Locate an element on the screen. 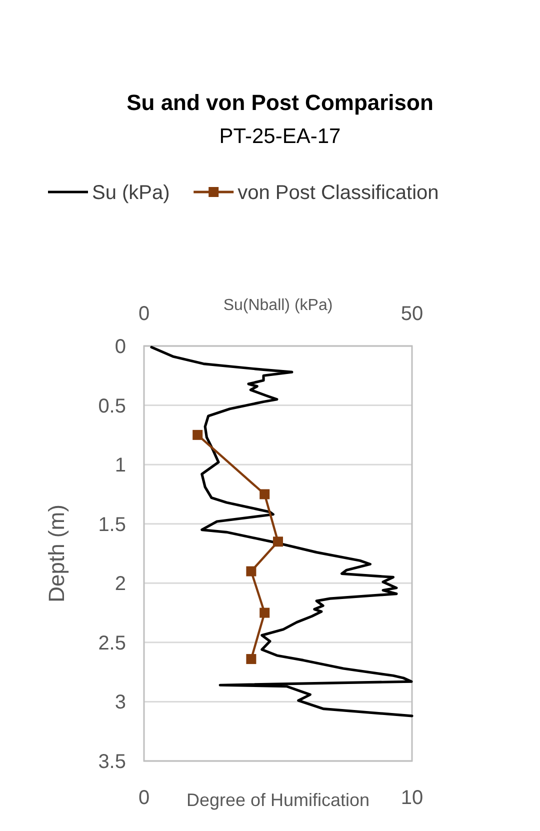  x2-tick-label: 50 is located at coordinates (412, 314).